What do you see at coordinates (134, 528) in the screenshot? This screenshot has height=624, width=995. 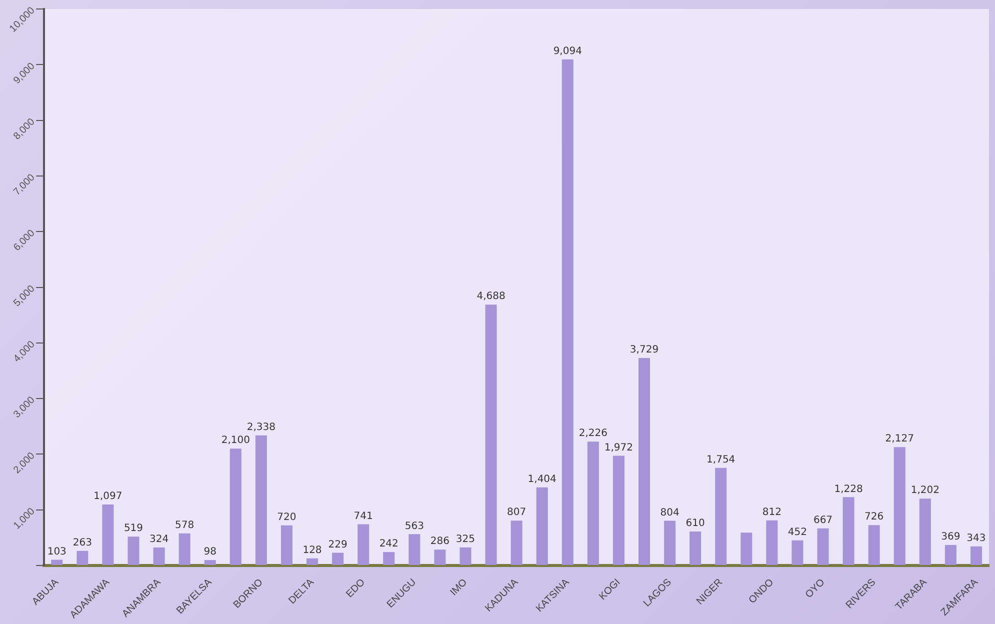 I see `data-label: 519` at bounding box center [134, 528].